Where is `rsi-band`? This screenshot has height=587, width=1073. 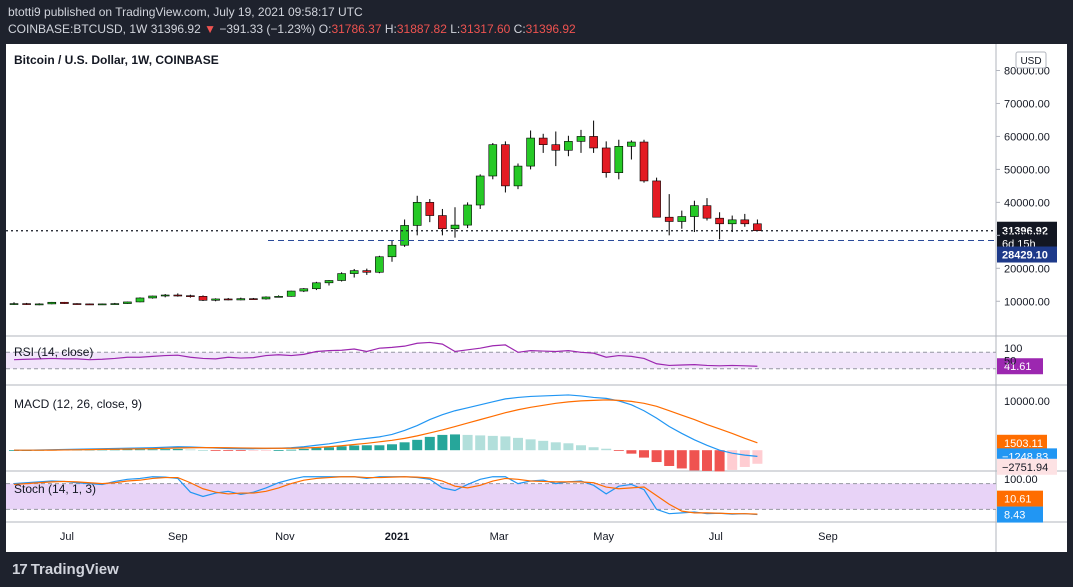
rsi-band is located at coordinates (501, 360).